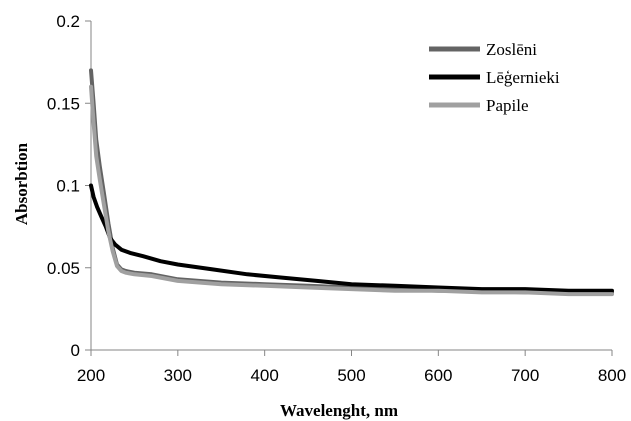  I want to click on x-axis-title: Wavelenght, nm, so click(339, 410).